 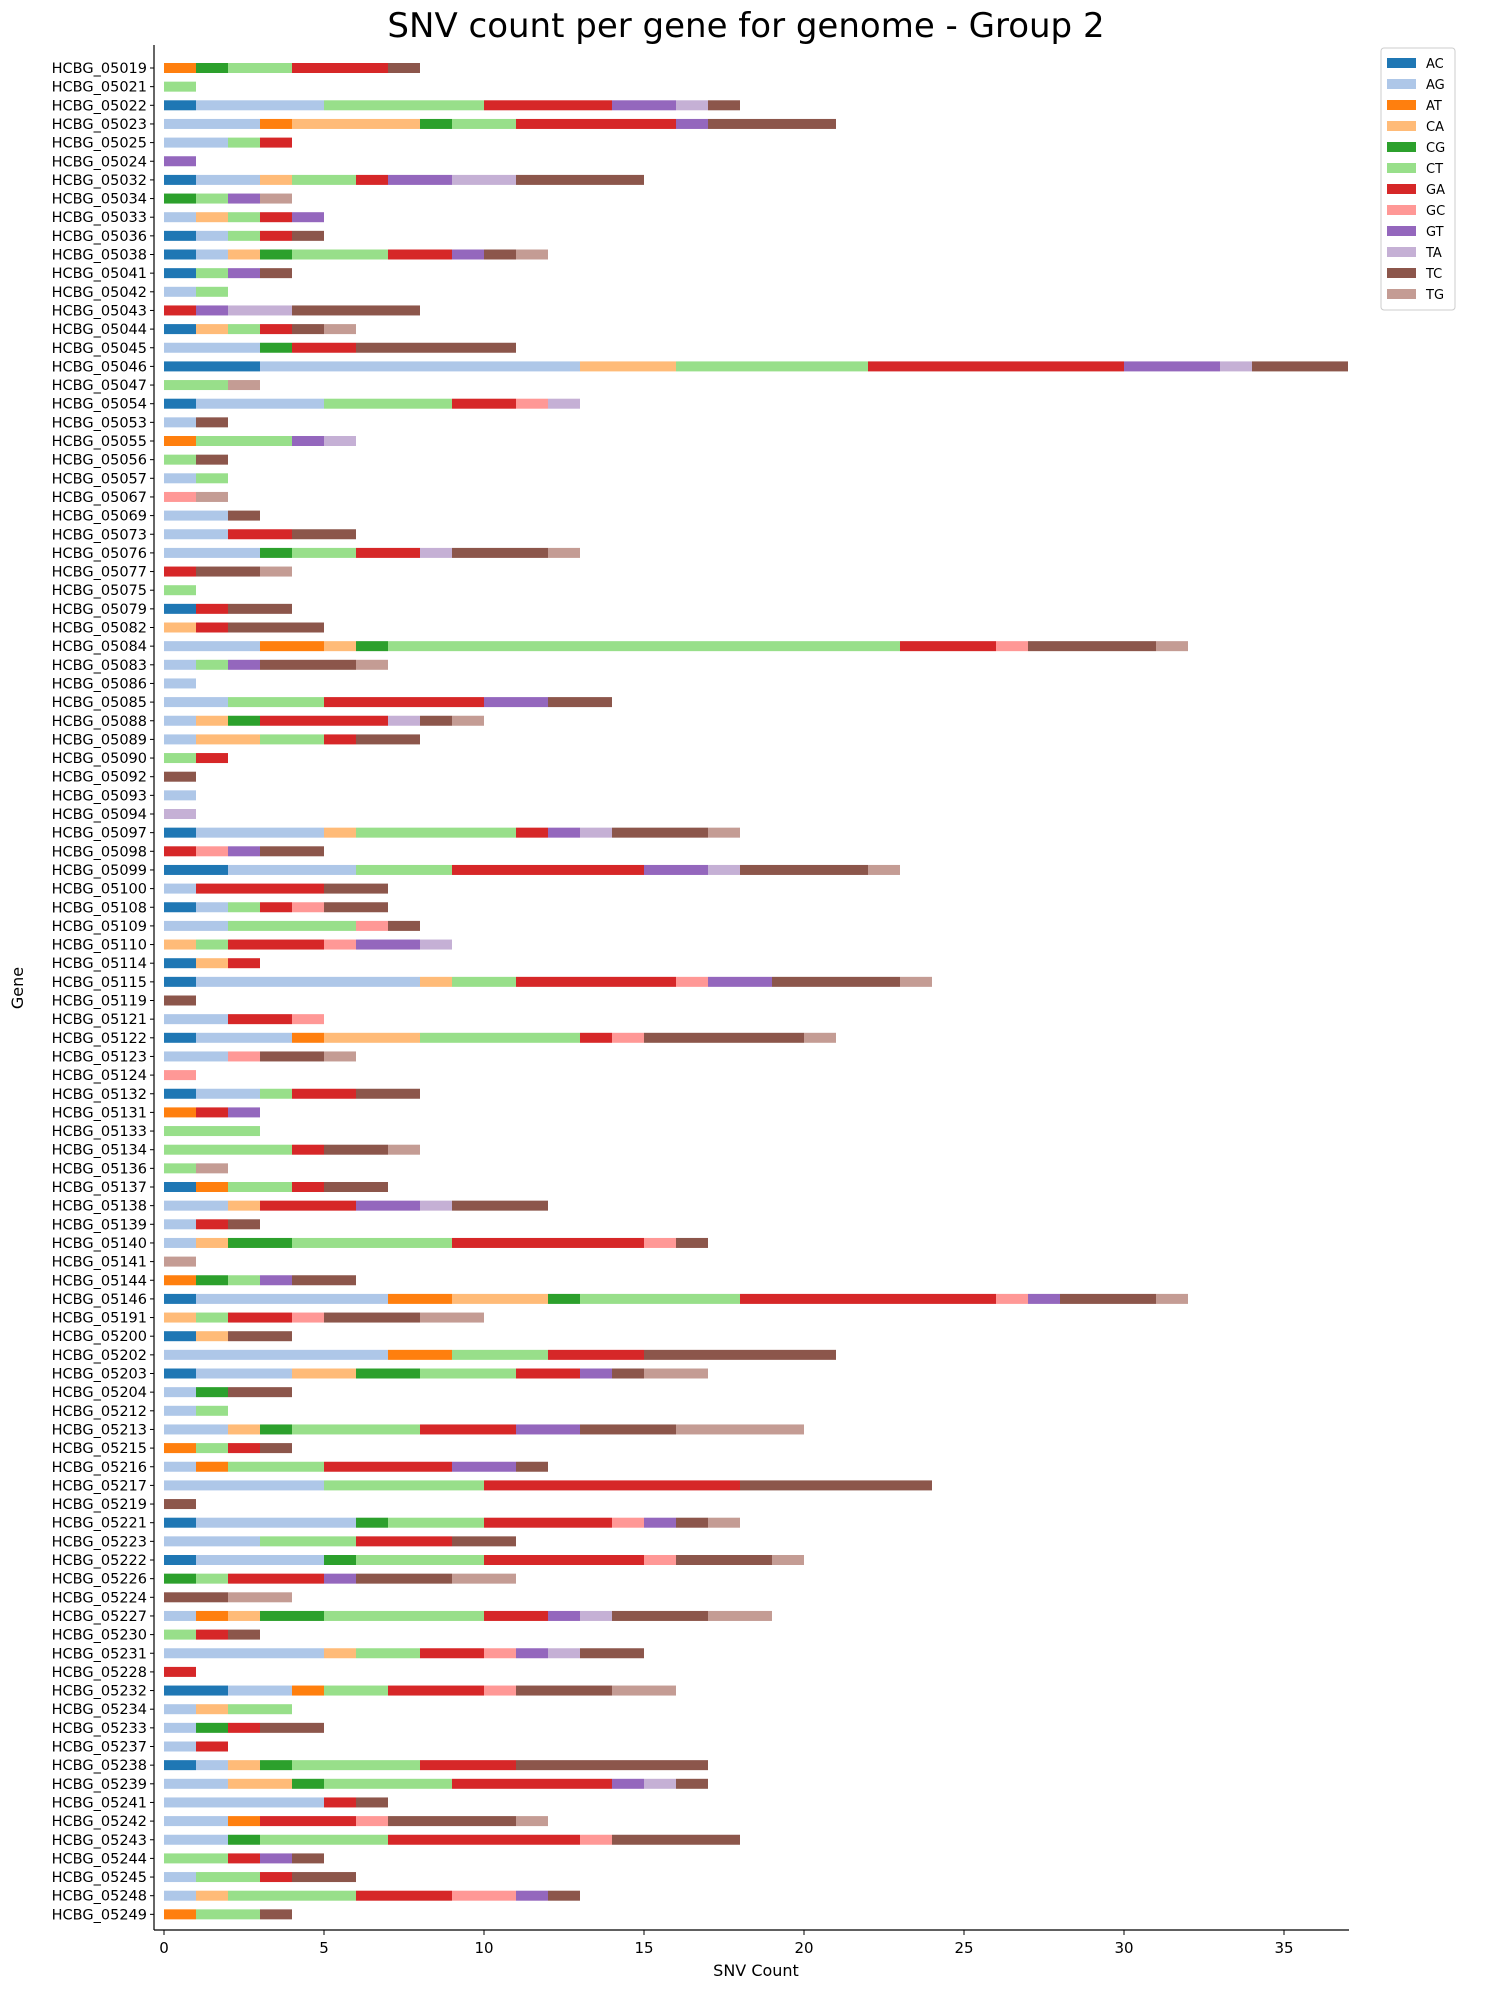 What do you see at coordinates (99, 1393) in the screenshot?
I see `y-tick-label: HCBG_05204` at bounding box center [99, 1393].